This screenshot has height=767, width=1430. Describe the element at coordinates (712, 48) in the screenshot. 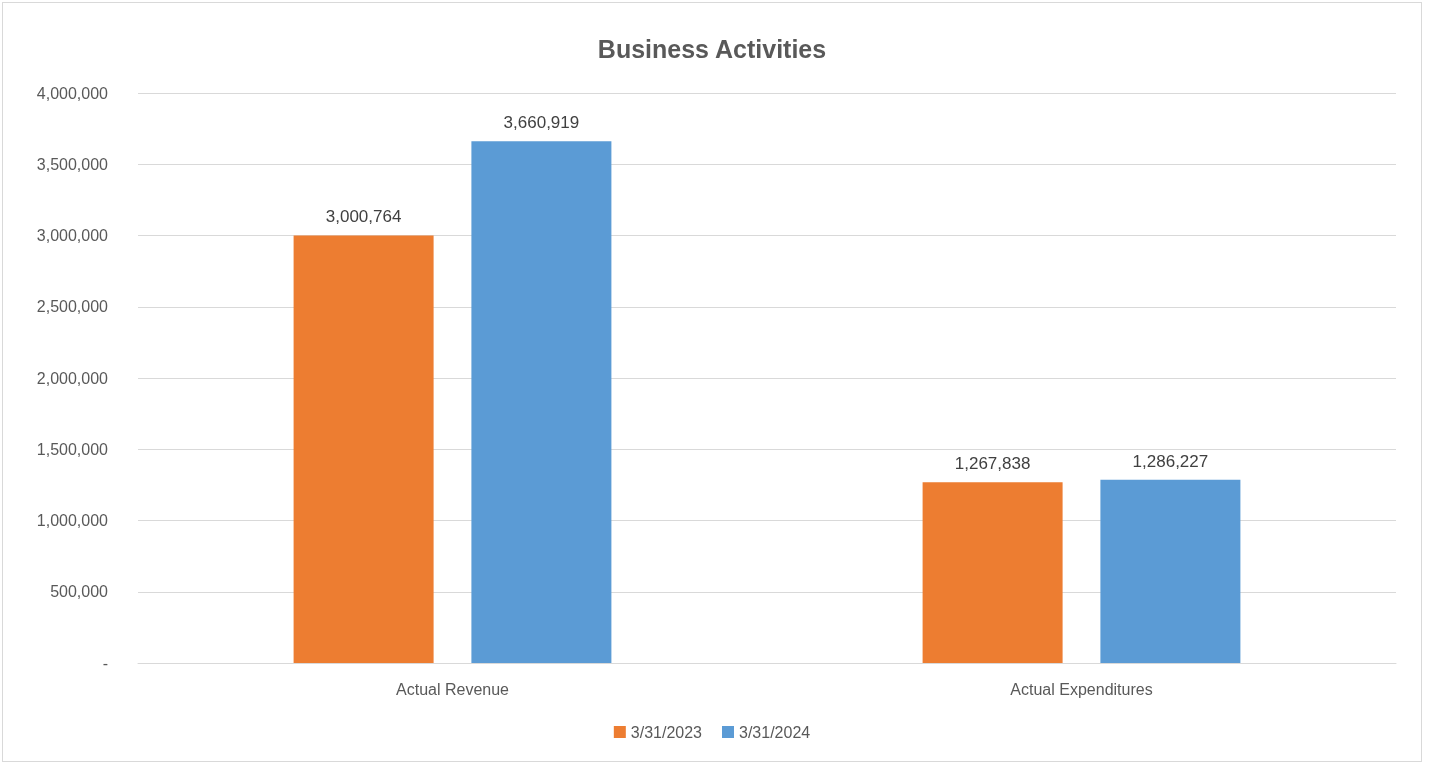

I see `chart-title: Business Activities` at that location.